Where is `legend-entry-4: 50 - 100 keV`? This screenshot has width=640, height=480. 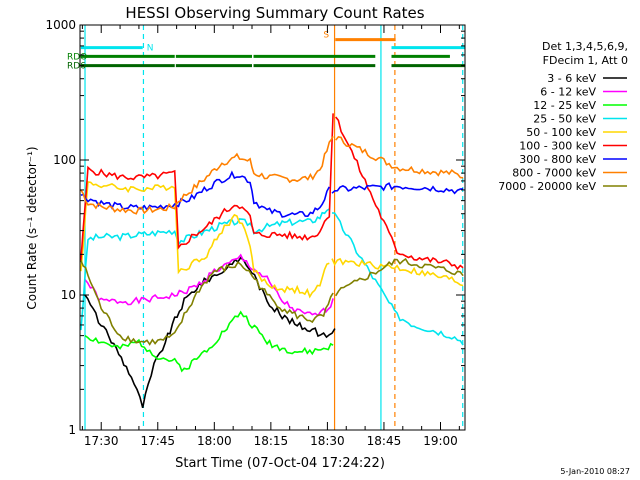
legend-entry-4: 50 - 100 keV is located at coordinates (561, 132).